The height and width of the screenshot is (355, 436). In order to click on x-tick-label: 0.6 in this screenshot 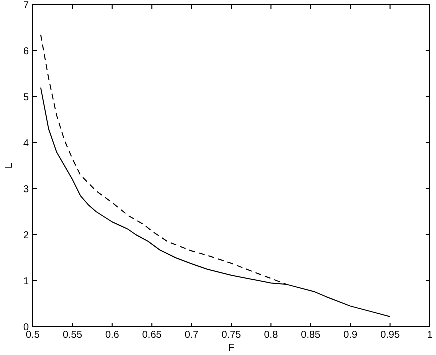, I will do `click(112, 335)`.